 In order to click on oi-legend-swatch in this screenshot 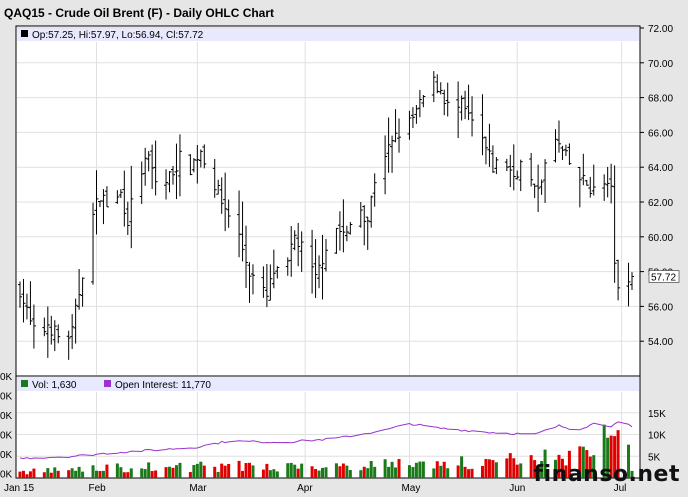, I will do `click(107, 383)`.